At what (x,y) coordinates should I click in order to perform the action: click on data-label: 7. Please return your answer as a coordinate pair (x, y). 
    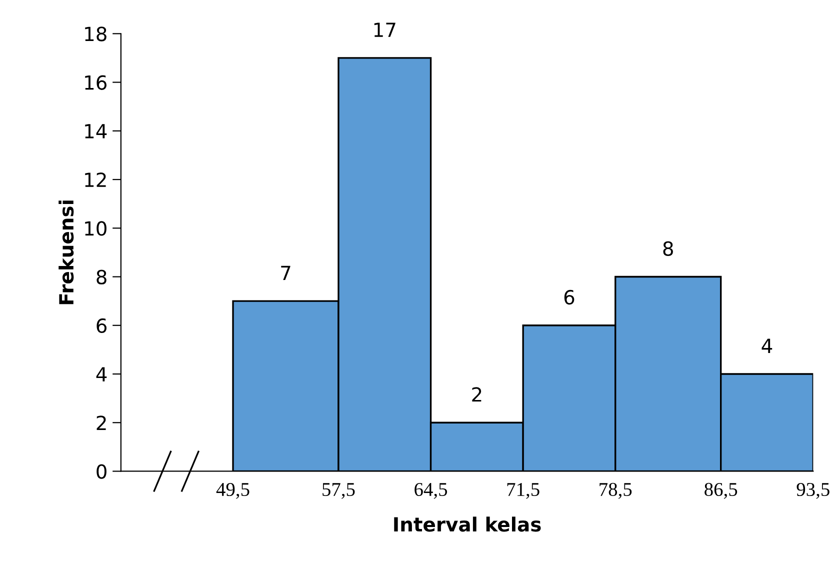
    Looking at the image, I should click on (285, 273).